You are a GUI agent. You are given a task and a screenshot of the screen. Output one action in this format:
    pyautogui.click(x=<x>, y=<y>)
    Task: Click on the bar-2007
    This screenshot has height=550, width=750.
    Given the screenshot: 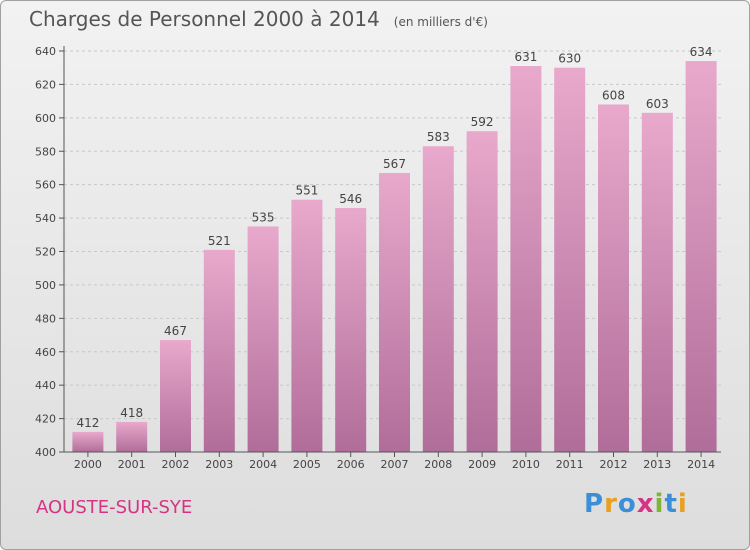 What is the action you would take?
    pyautogui.click(x=394, y=312)
    